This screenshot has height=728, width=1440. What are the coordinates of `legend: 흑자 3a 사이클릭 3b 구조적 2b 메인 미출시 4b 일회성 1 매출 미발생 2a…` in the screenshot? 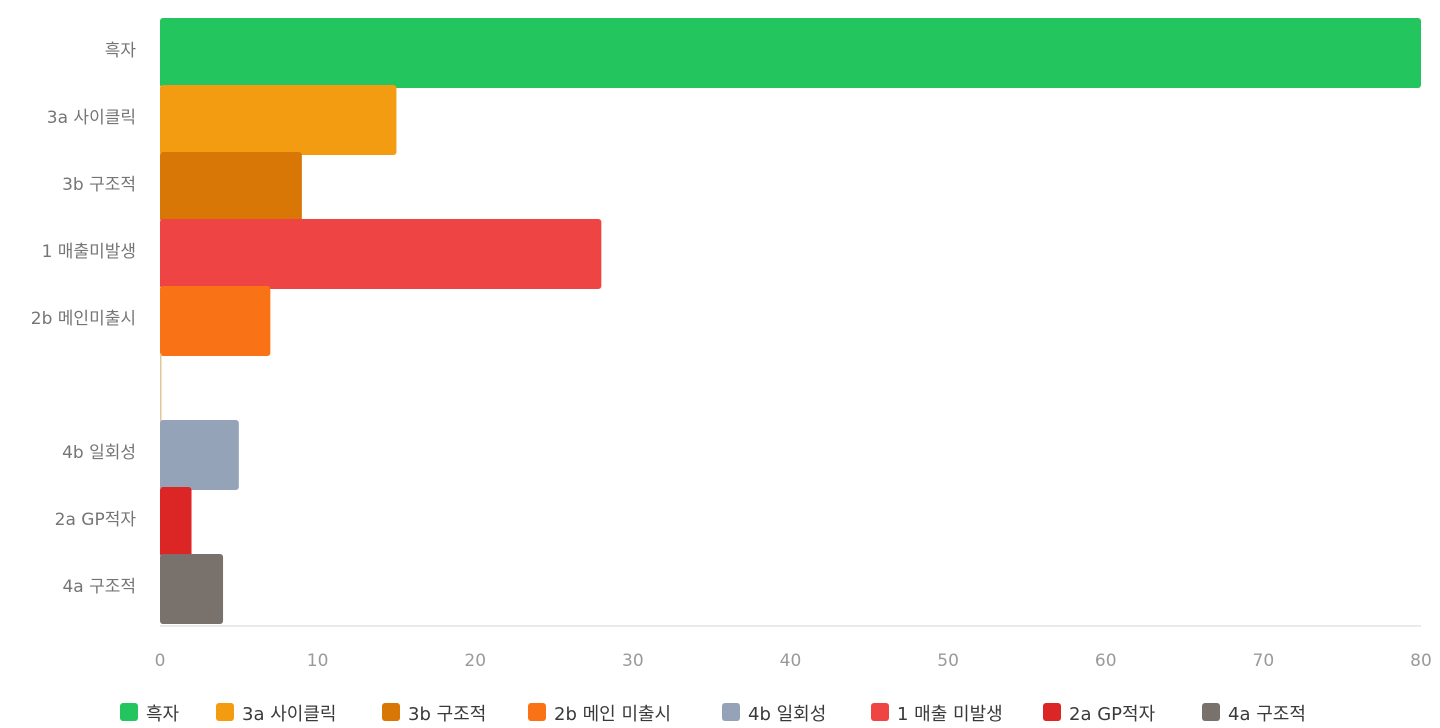 It's located at (713, 714).